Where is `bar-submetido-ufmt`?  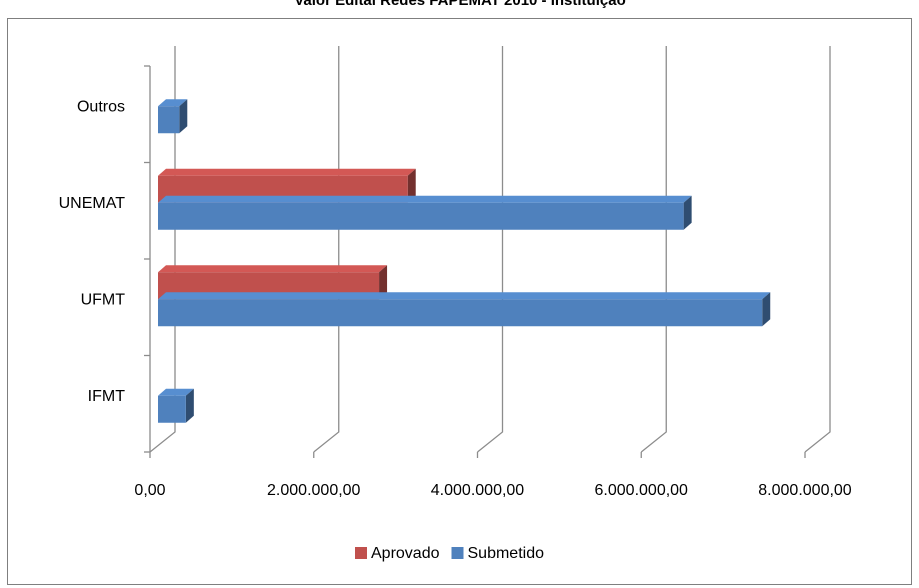
bar-submetido-ufmt is located at coordinates (464, 309).